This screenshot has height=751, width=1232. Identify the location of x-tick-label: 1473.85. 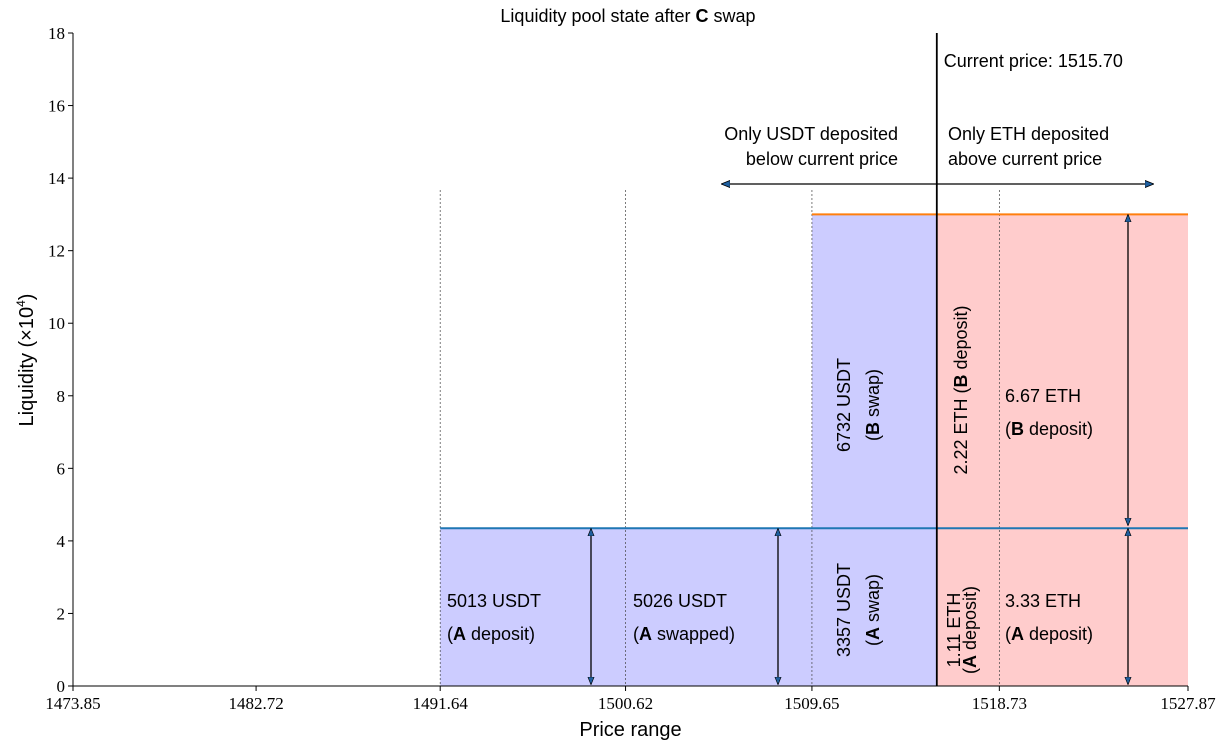
(72, 703).